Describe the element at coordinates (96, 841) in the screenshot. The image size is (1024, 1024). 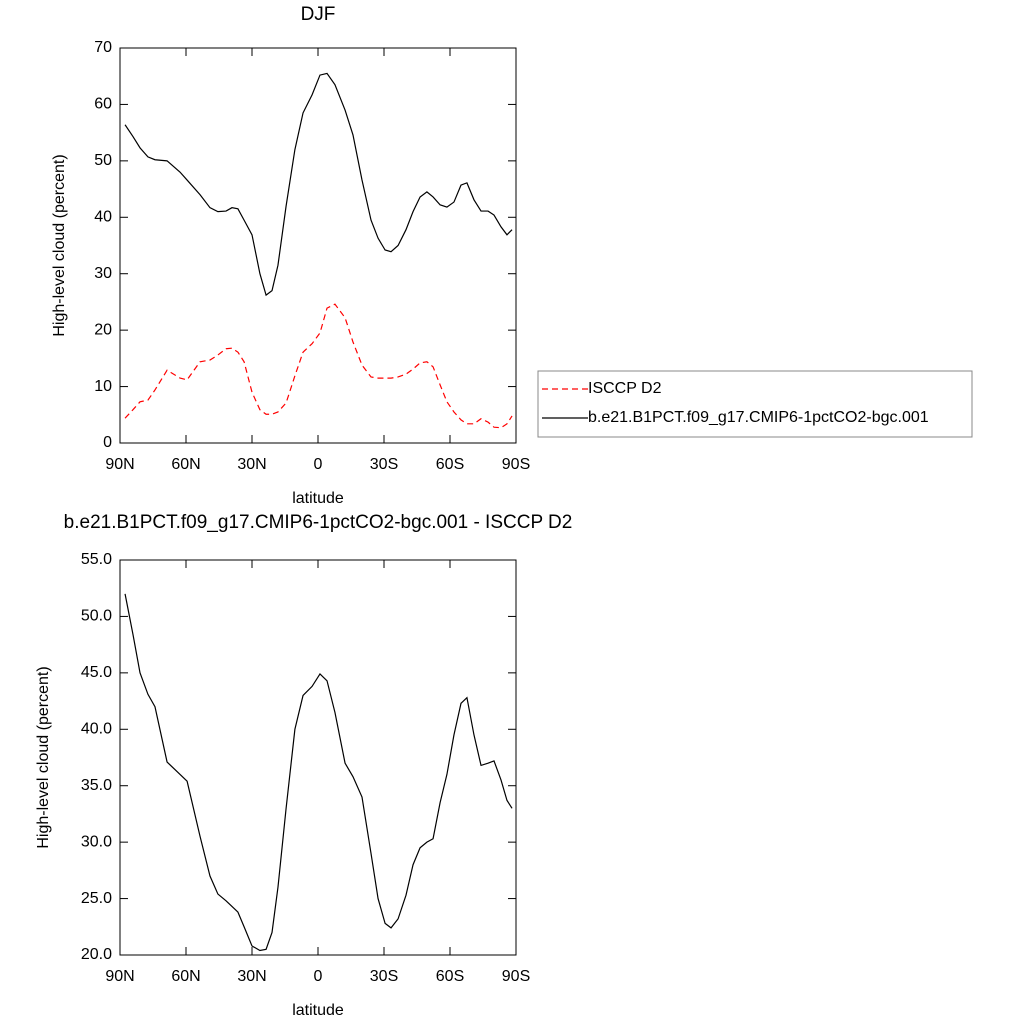
I see `y-tick-label: 30.0` at that location.